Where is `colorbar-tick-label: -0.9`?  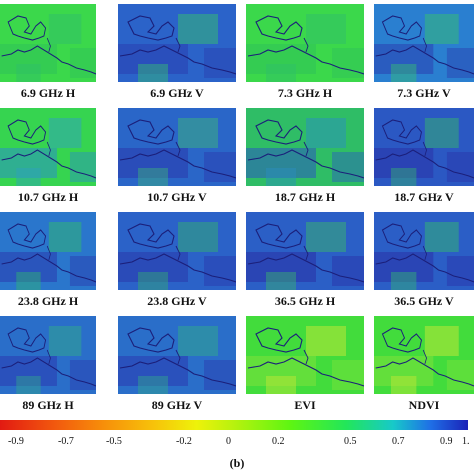
colorbar-tick-label: -0.9 is located at coordinates (16, 441).